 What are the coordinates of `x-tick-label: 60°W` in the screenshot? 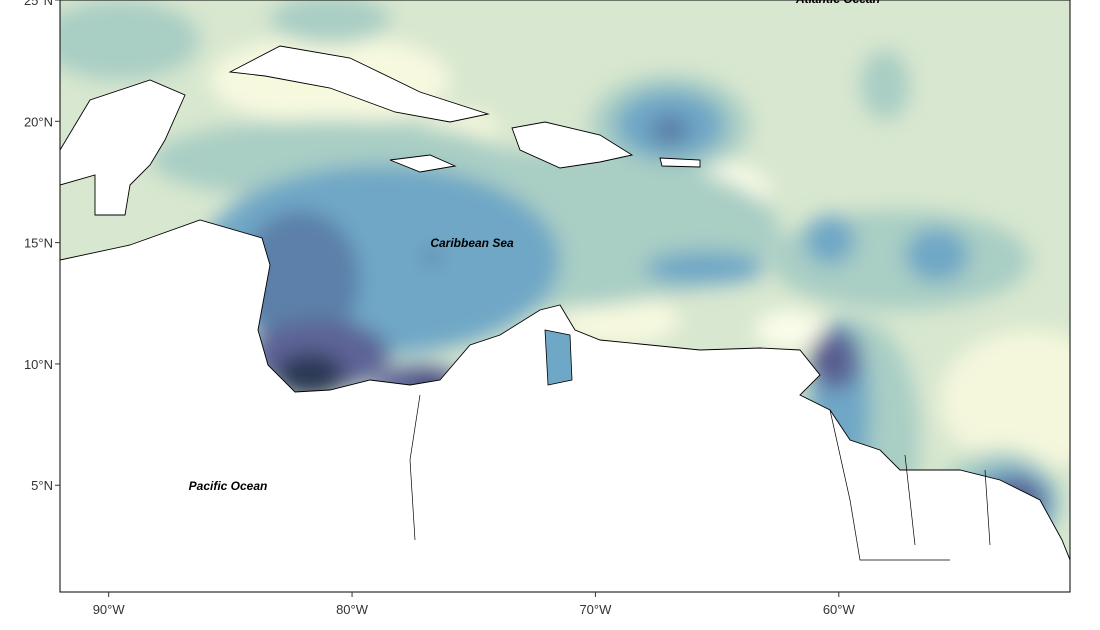 It's located at (839, 609).